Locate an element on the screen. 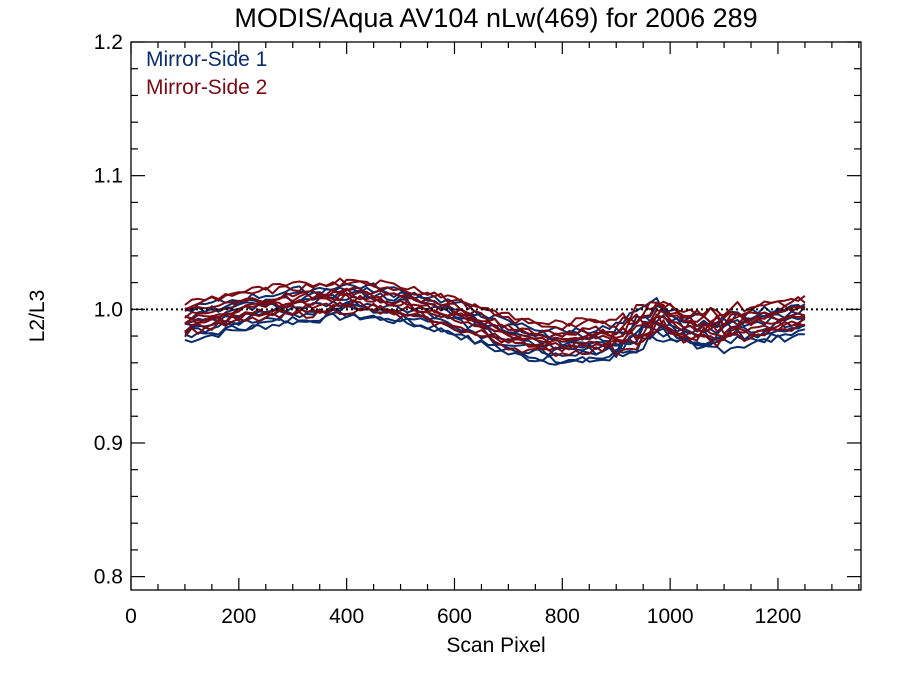  chart-title: MODIS/Aqua AV104 nLw(469) for 2006 289 is located at coordinates (495, 18).